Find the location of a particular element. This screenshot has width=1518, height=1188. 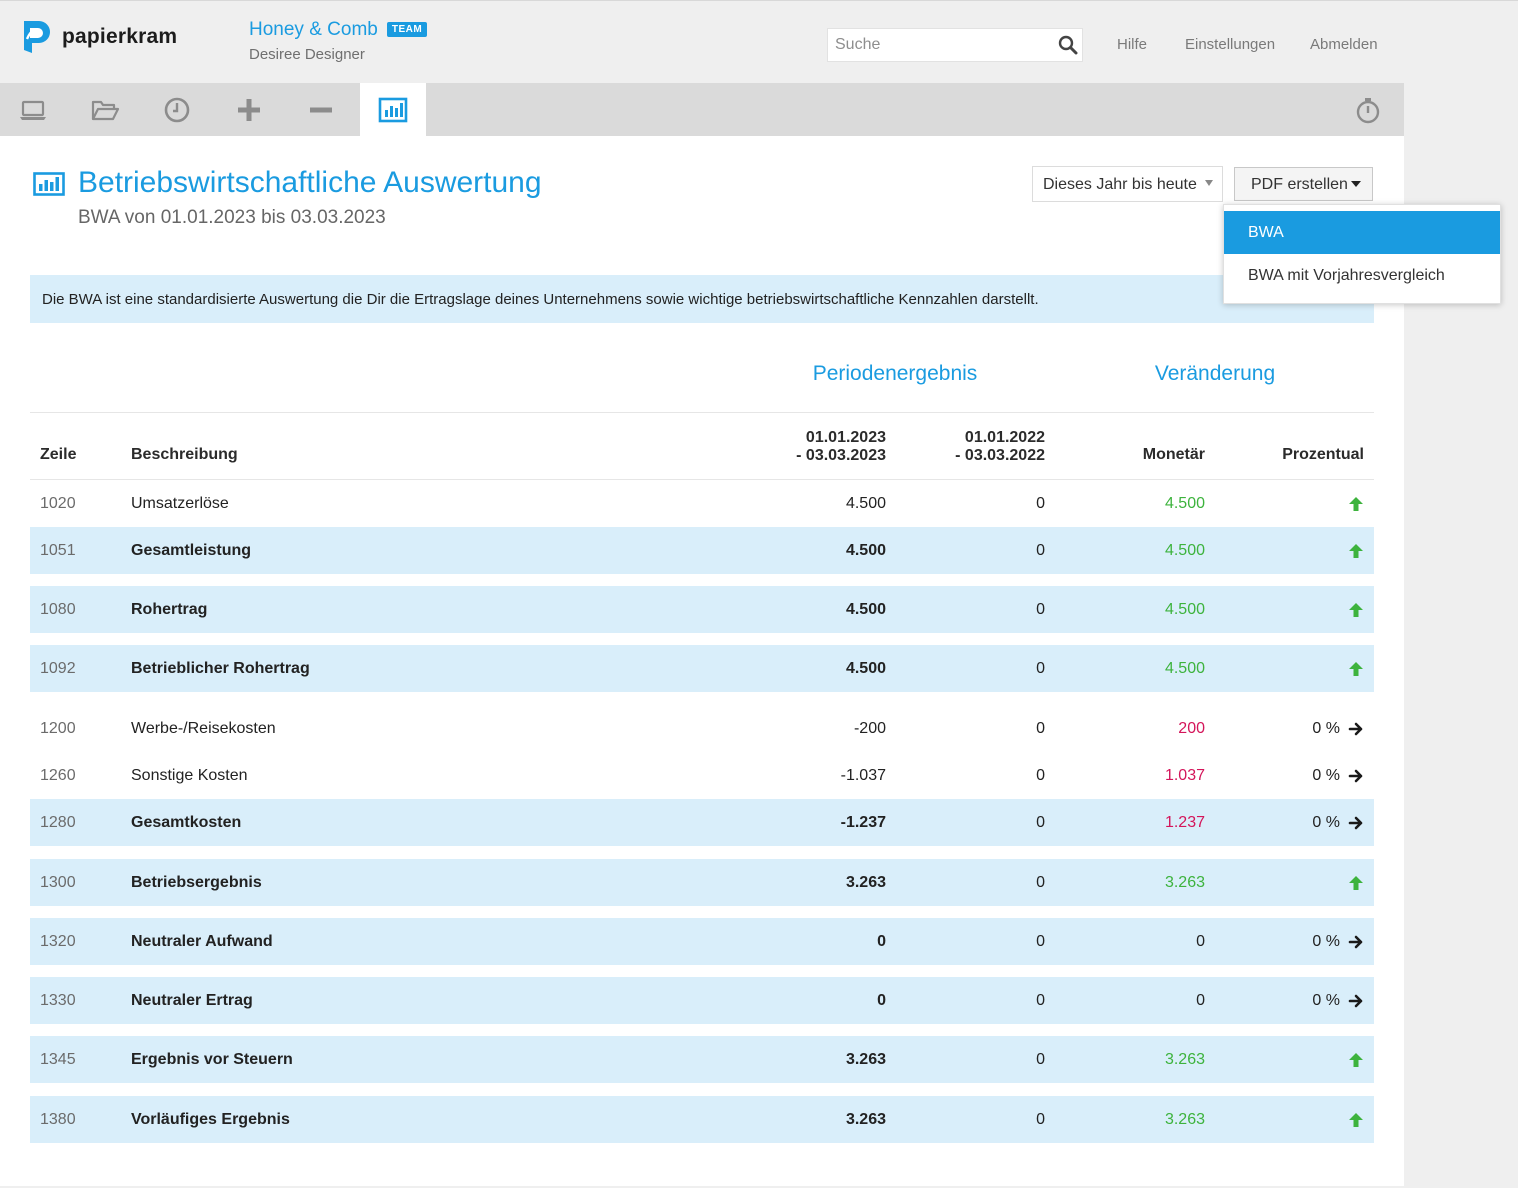

row-current-value: -1.037 is located at coordinates (863, 775).